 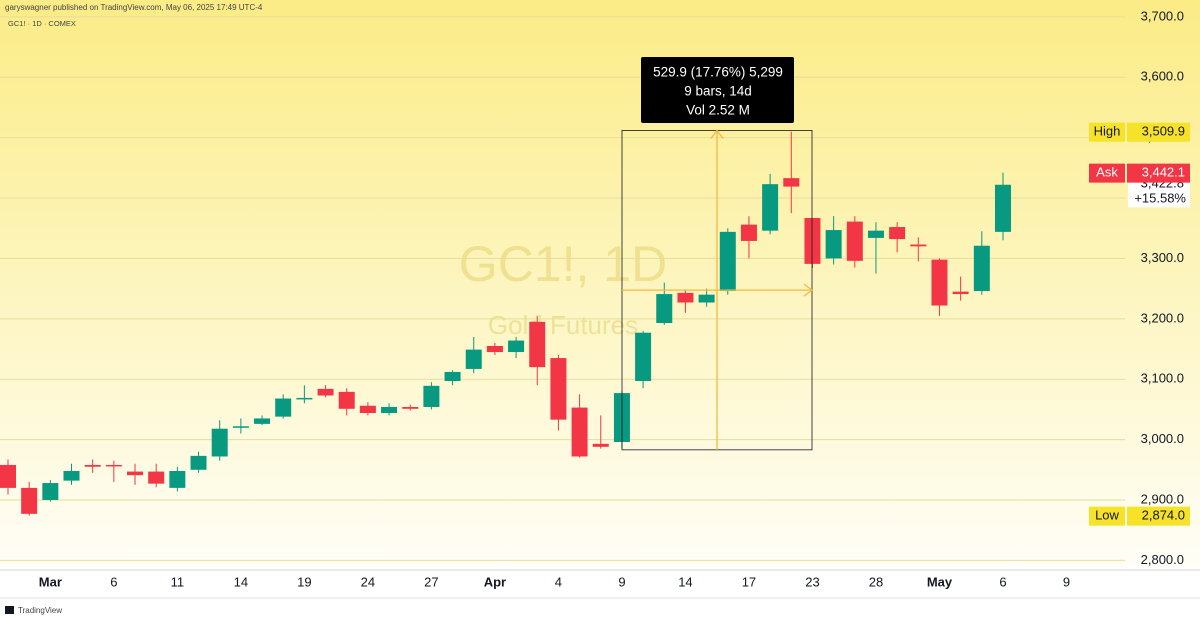 I want to click on measure-h-head, so click(x=808, y=290).